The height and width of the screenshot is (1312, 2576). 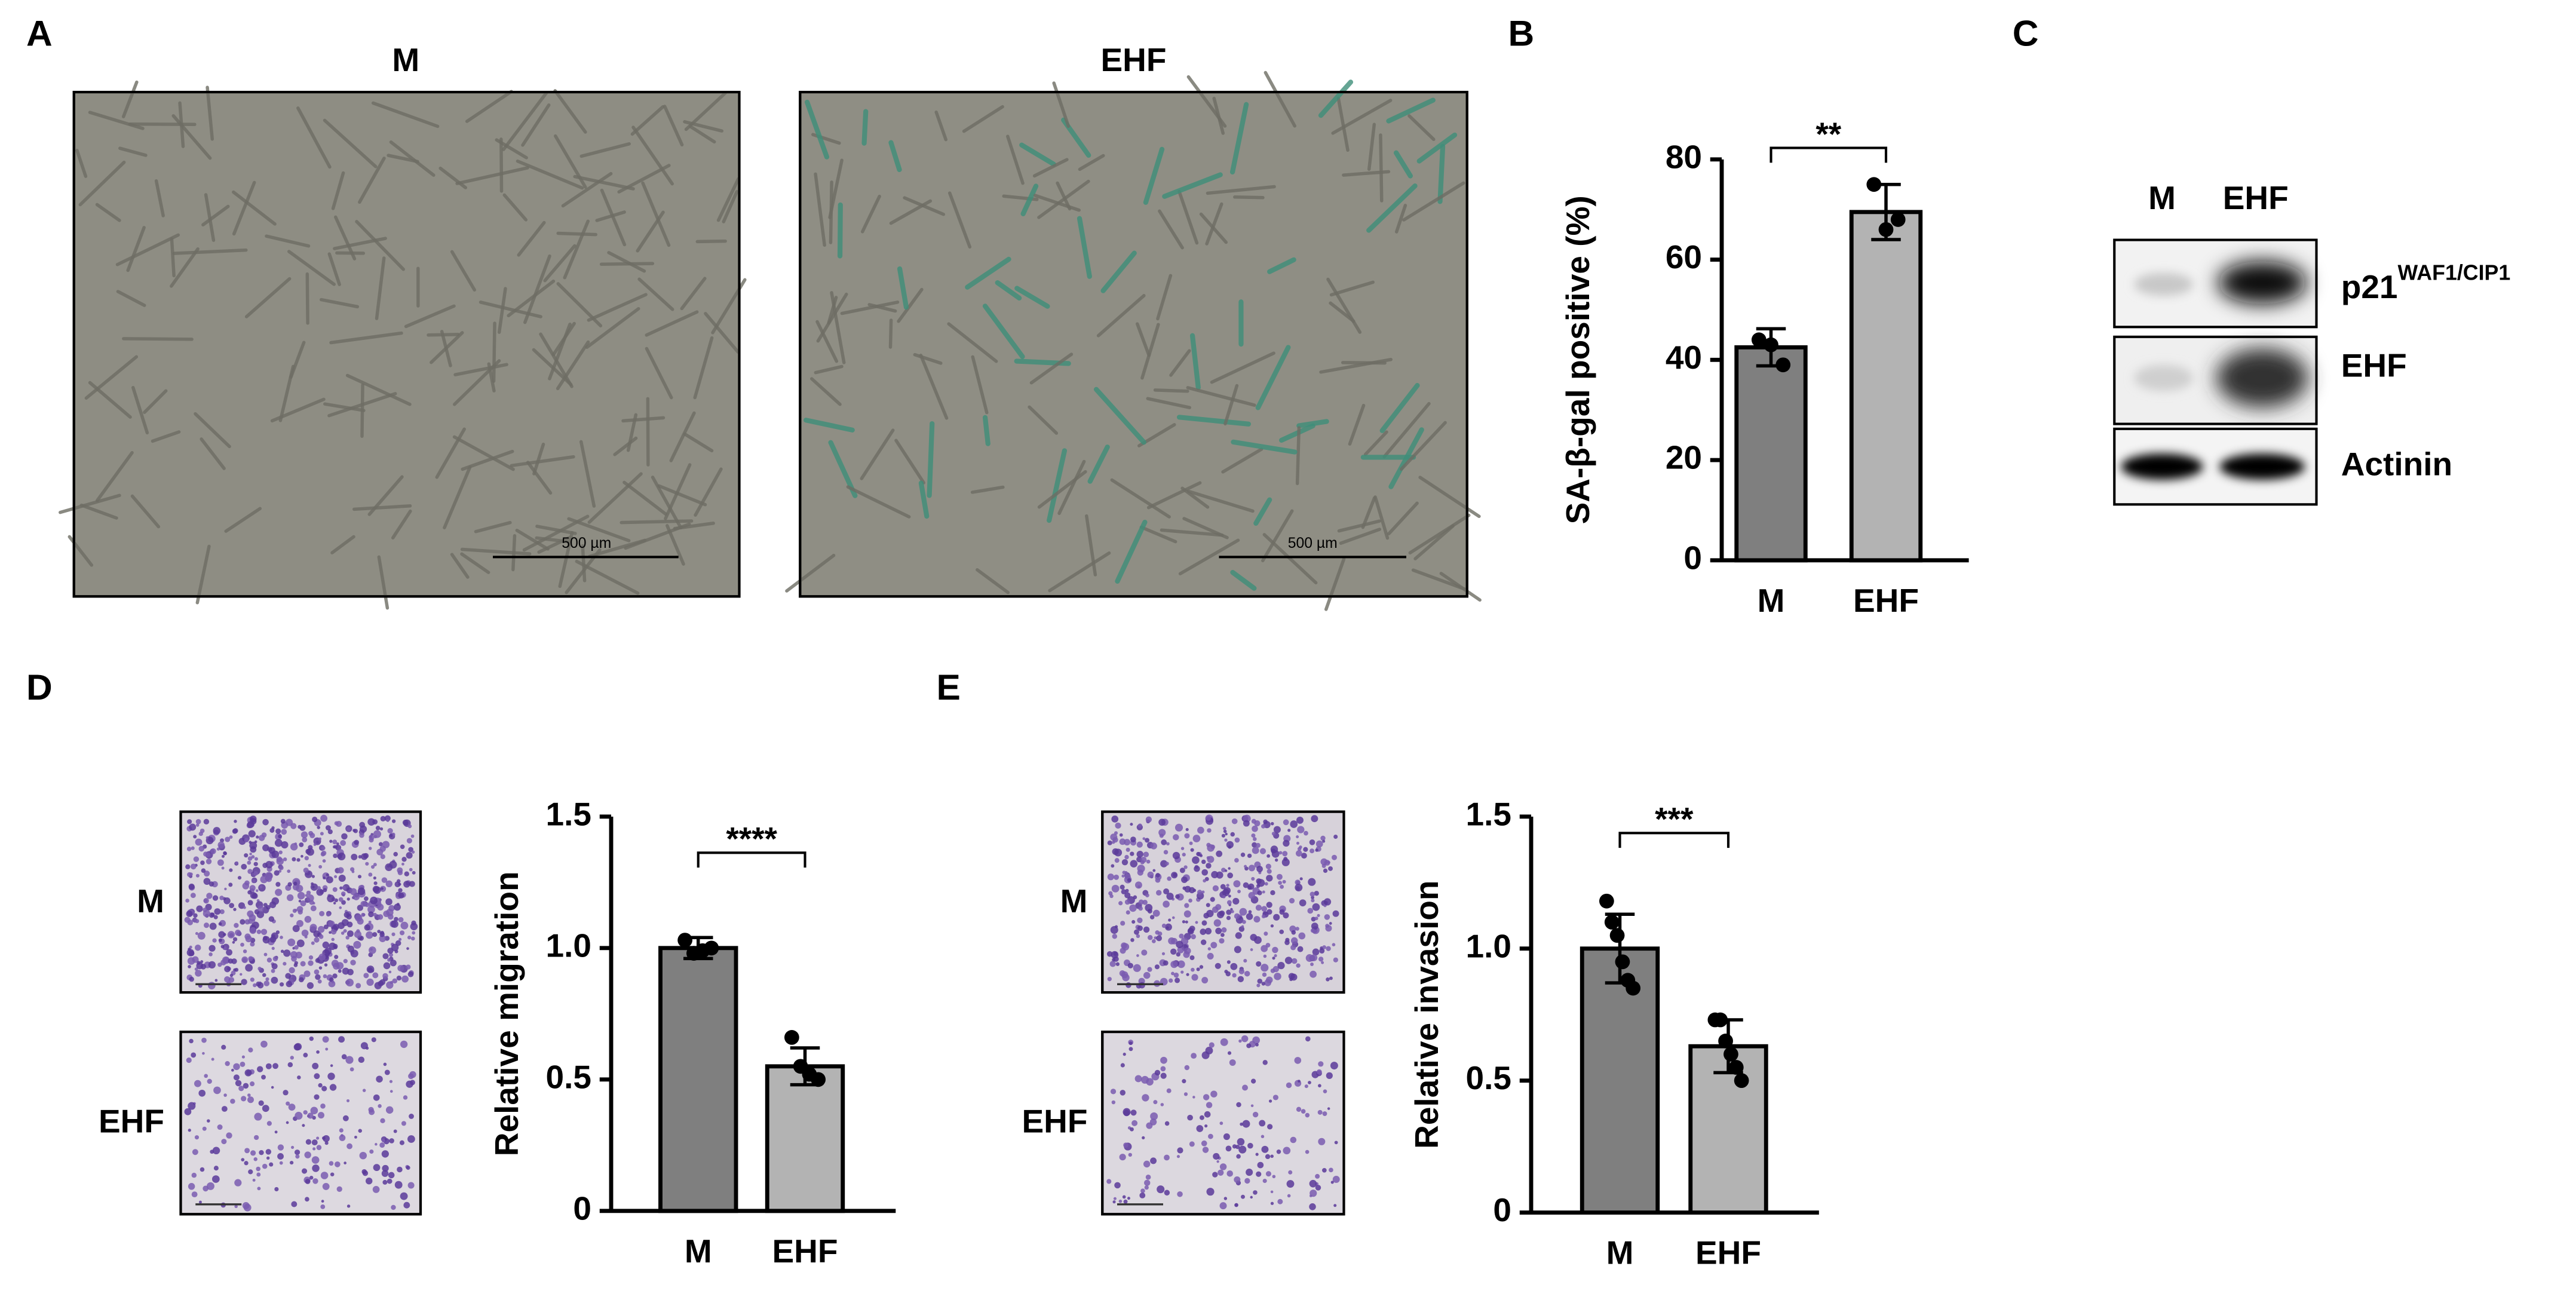 What do you see at coordinates (1828, 134) in the screenshot?
I see `significance-label: **` at bounding box center [1828, 134].